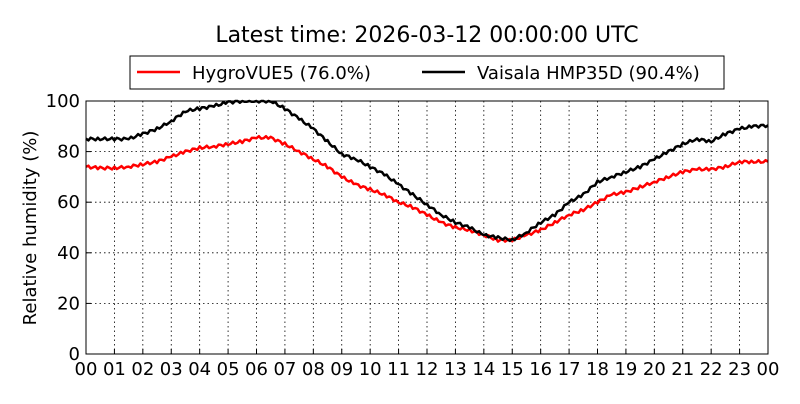 This screenshot has width=800, height=404. I want to click on x-tick-label: 20, so click(654, 369).